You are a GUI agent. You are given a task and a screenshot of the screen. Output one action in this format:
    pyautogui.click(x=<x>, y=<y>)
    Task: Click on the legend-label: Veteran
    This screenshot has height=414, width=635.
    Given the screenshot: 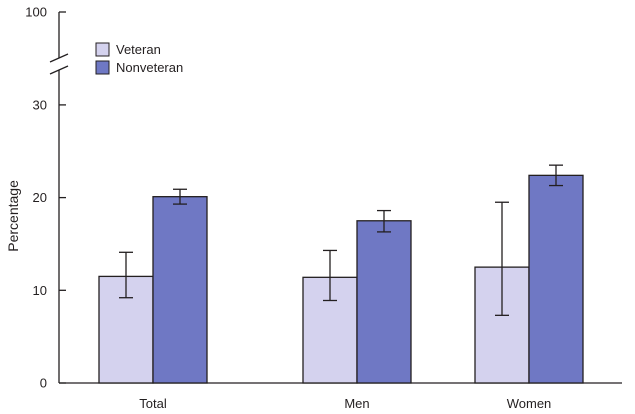 What is the action you would take?
    pyautogui.click(x=138, y=49)
    